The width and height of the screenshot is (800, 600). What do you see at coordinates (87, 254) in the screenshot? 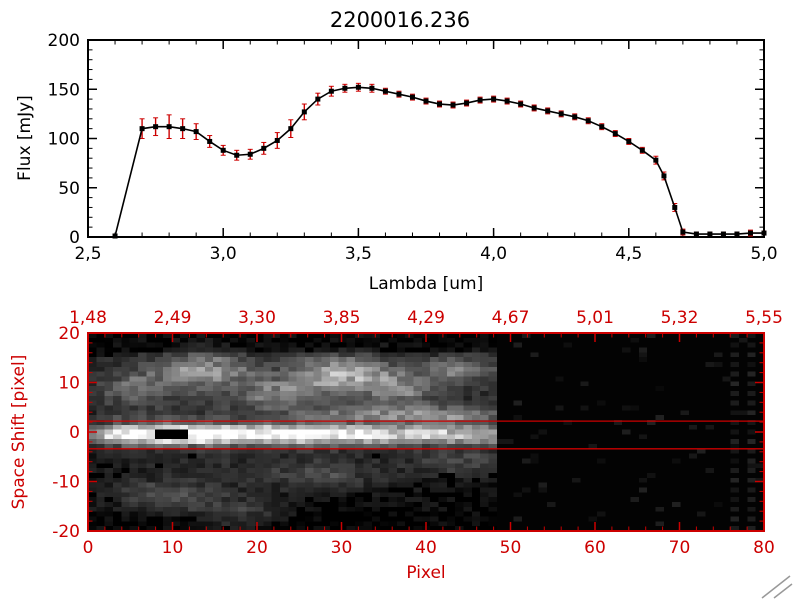
I see `x-tick-label: 2,5` at bounding box center [87, 254].